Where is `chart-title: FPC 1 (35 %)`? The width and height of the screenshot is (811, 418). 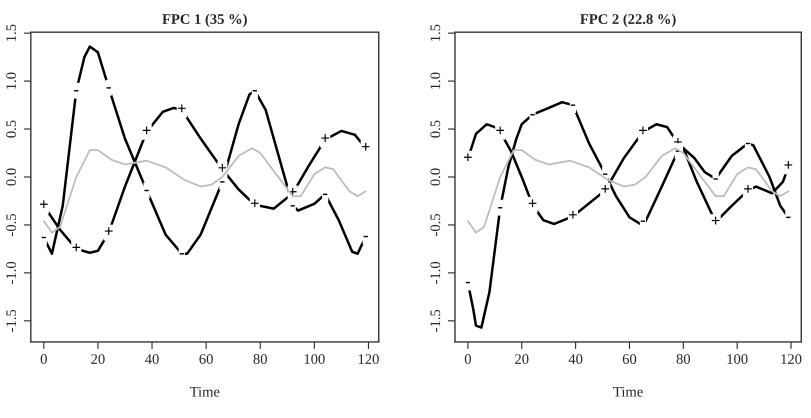
chart-title: FPC 1 (35 %) is located at coordinates (204, 20).